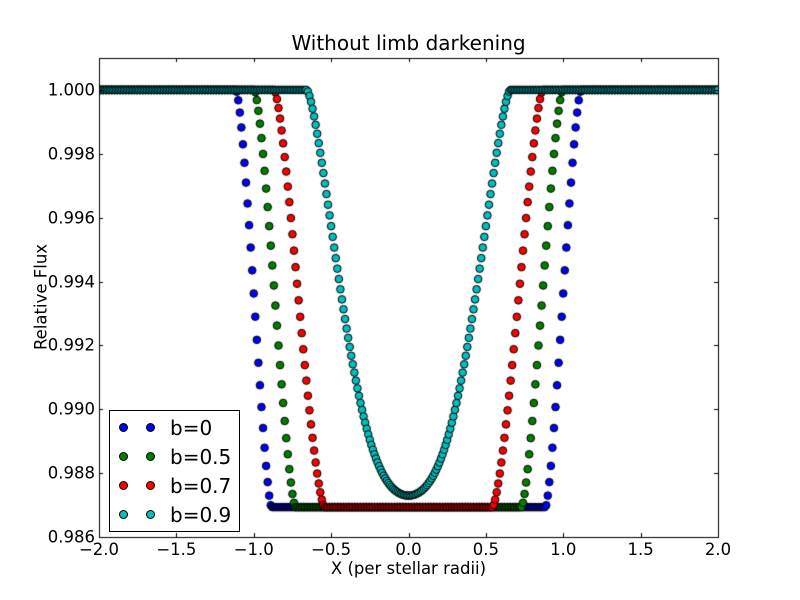  What do you see at coordinates (41, 297) in the screenshot?
I see `y-axis-label: Relative Flux` at bounding box center [41, 297].